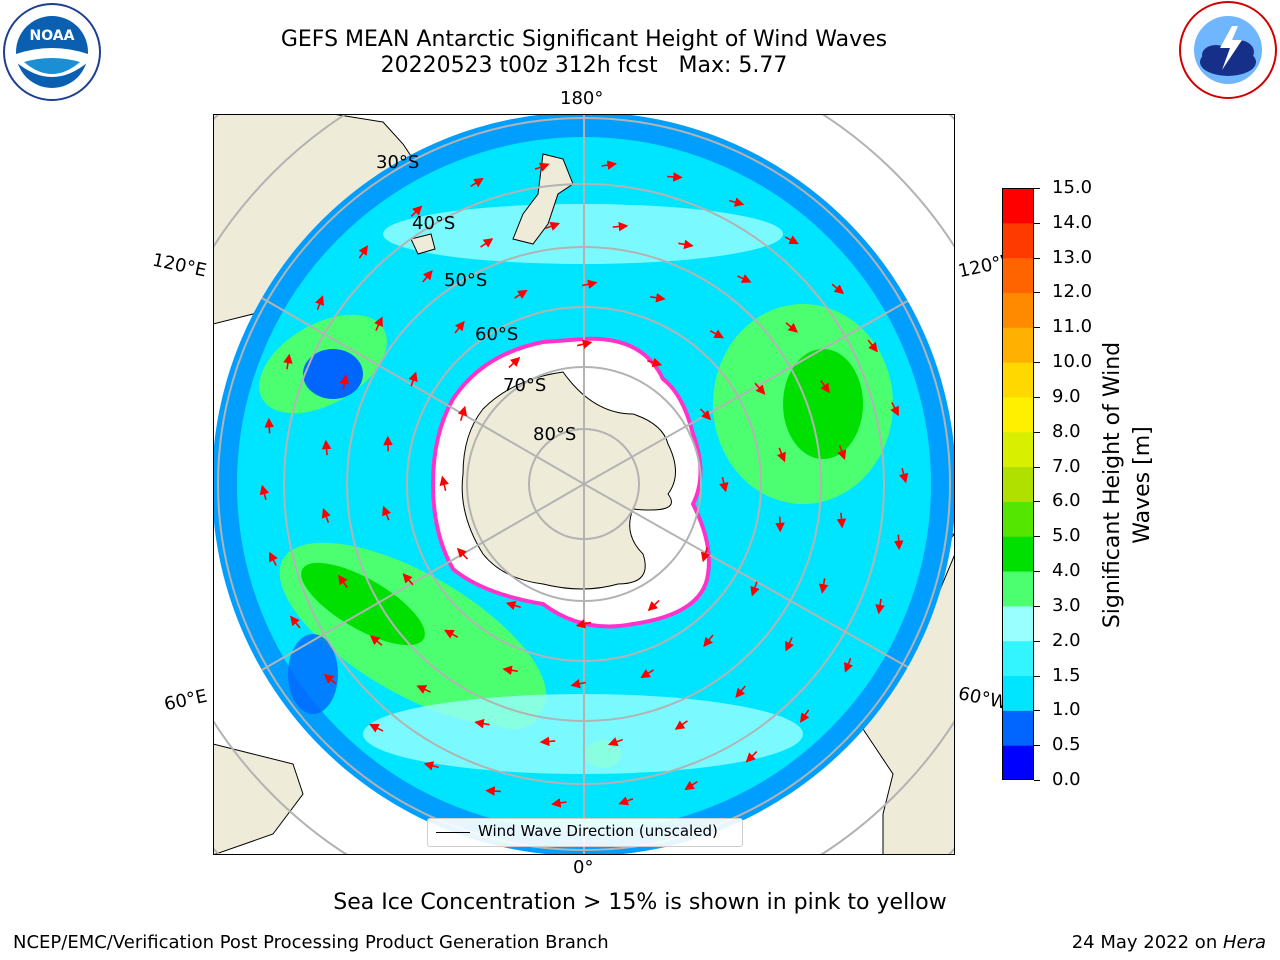 This screenshot has width=1280, height=960. Describe the element at coordinates (398, 162) in the screenshot. I see `lat-label-30s: 30°S` at that location.